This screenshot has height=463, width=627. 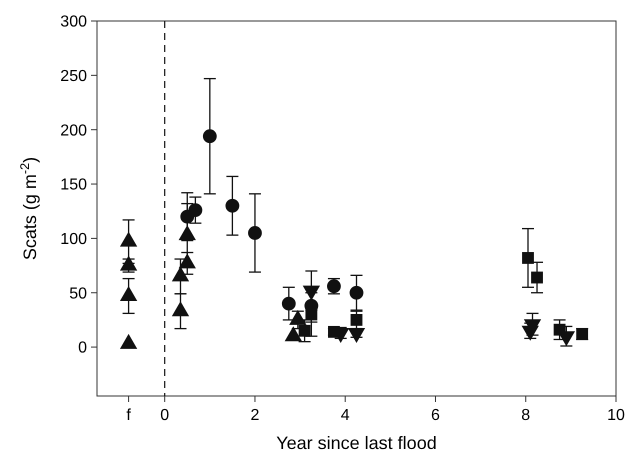 I want to click on y-tick-label: 100, so click(x=74, y=239).